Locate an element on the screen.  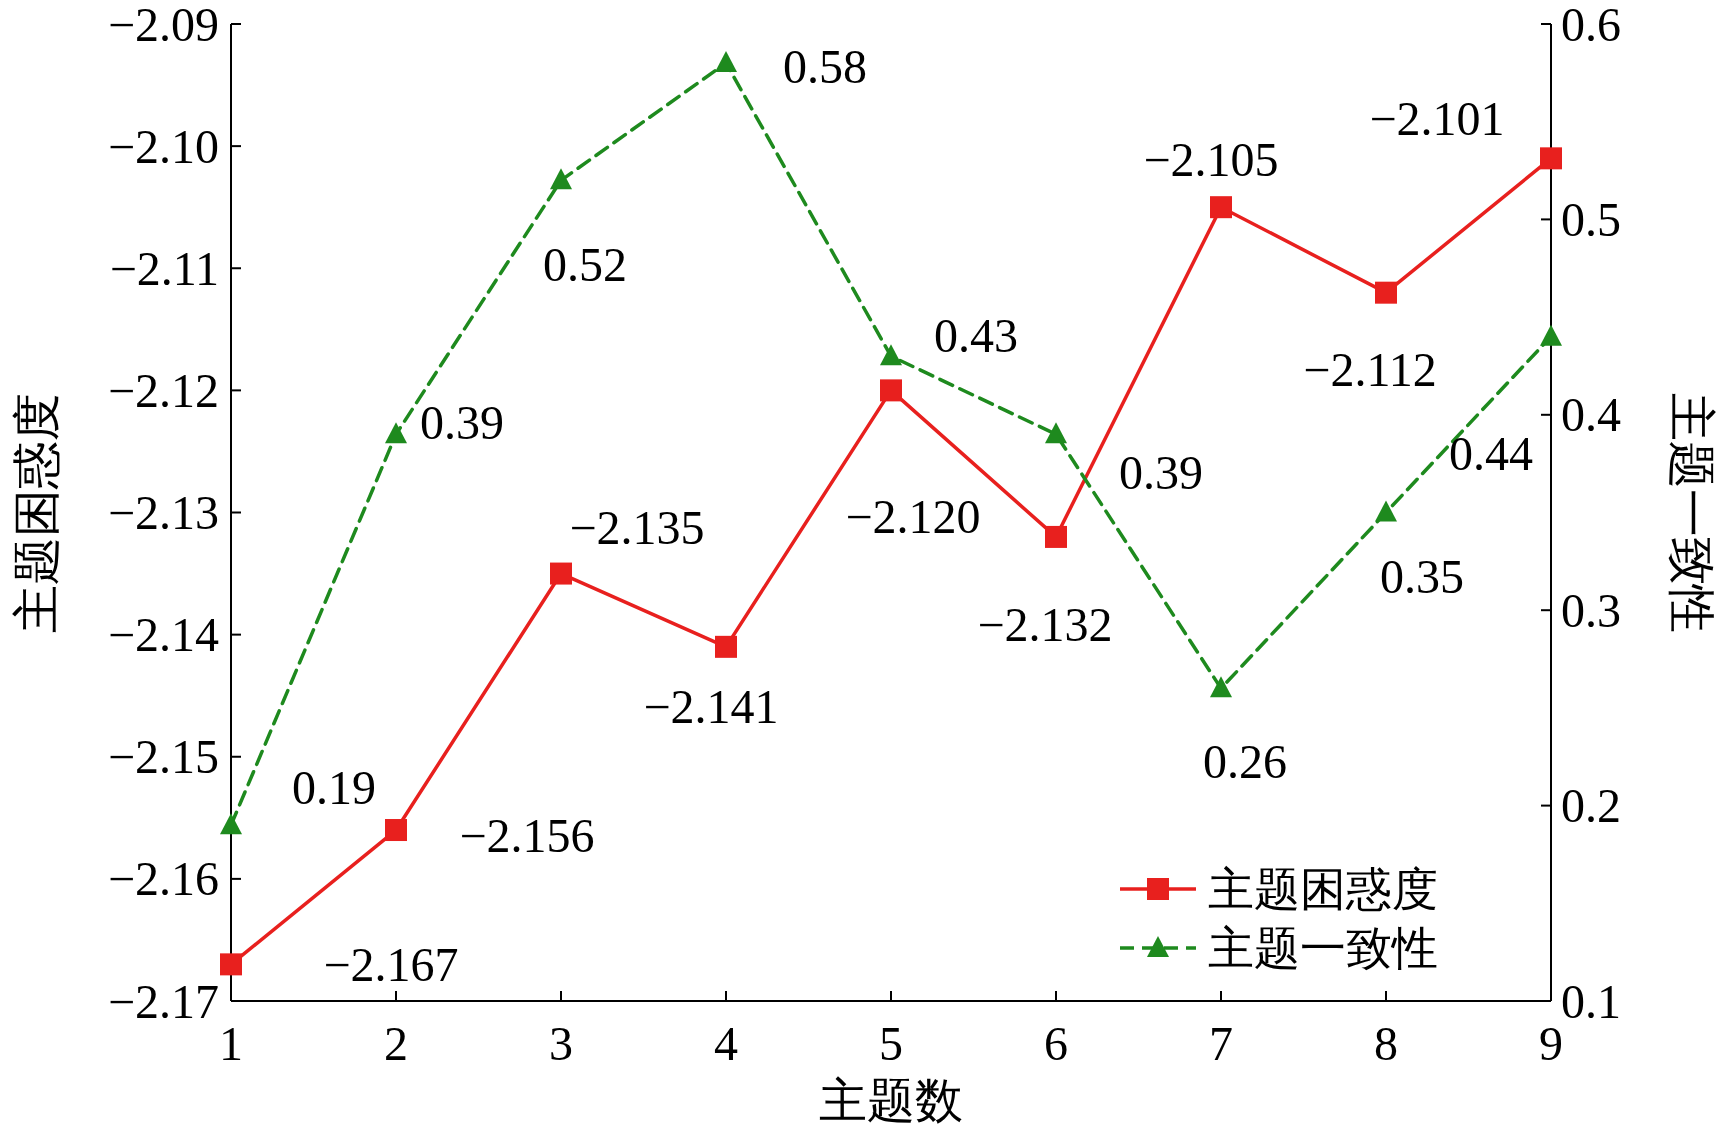
data-label: −2.132 is located at coordinates (1045, 625).